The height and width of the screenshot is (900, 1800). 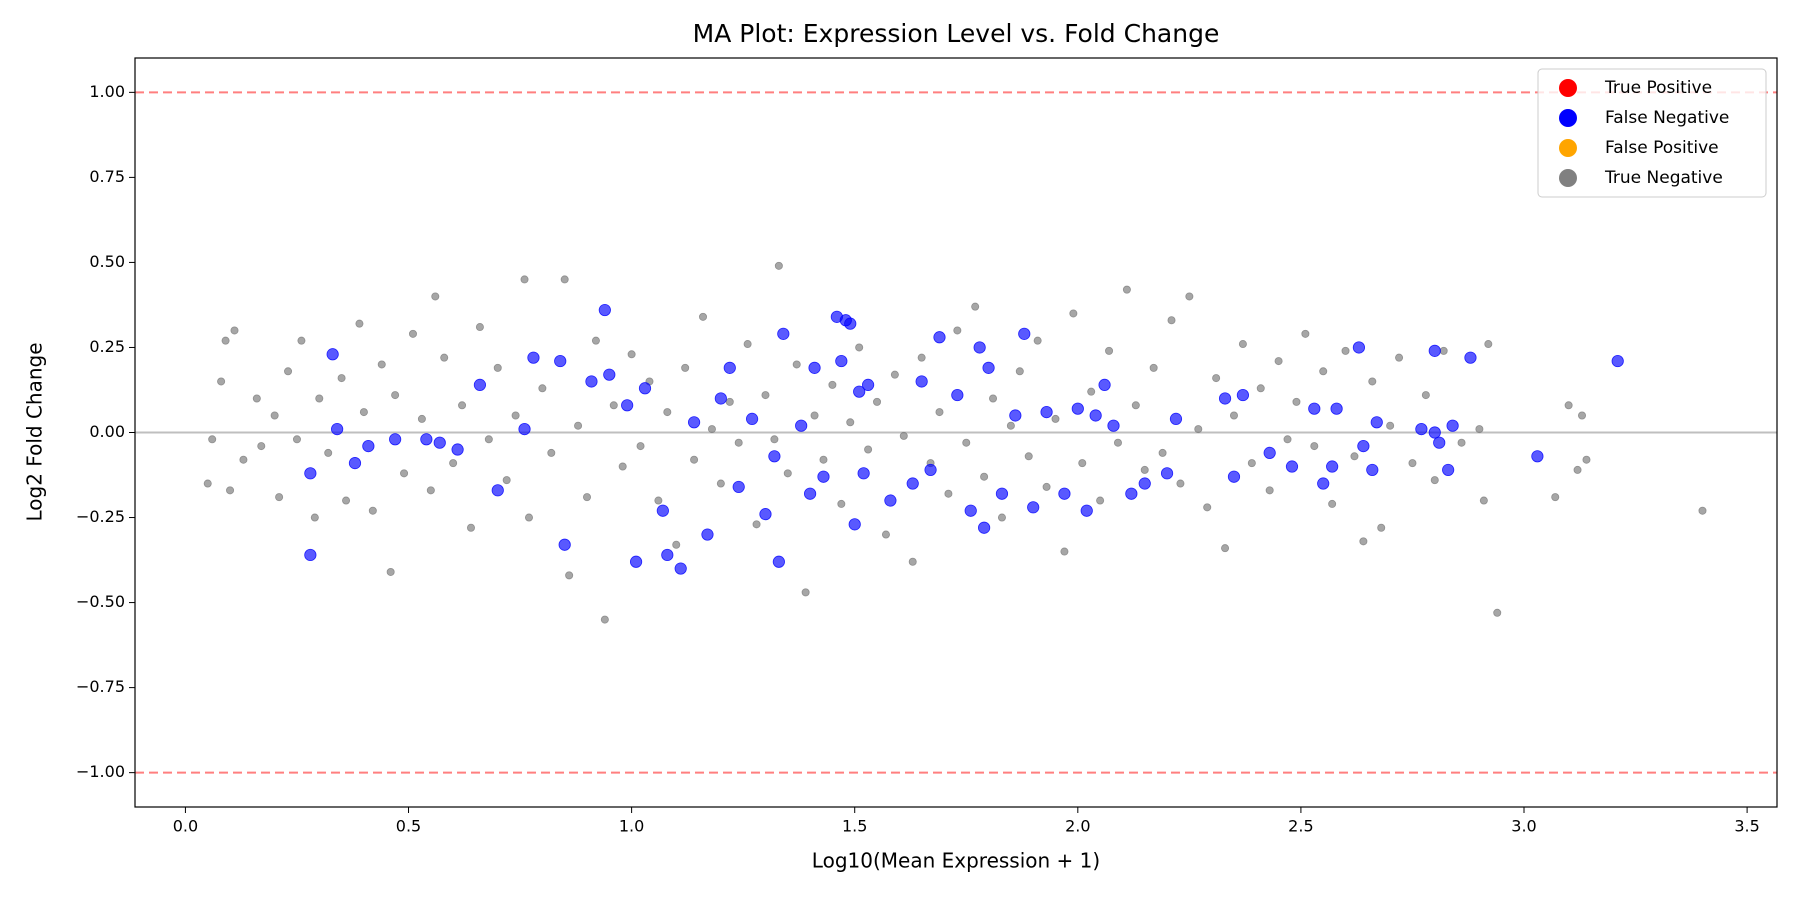 What do you see at coordinates (408, 826) in the screenshot?
I see `x-tick-label: 0.5` at bounding box center [408, 826].